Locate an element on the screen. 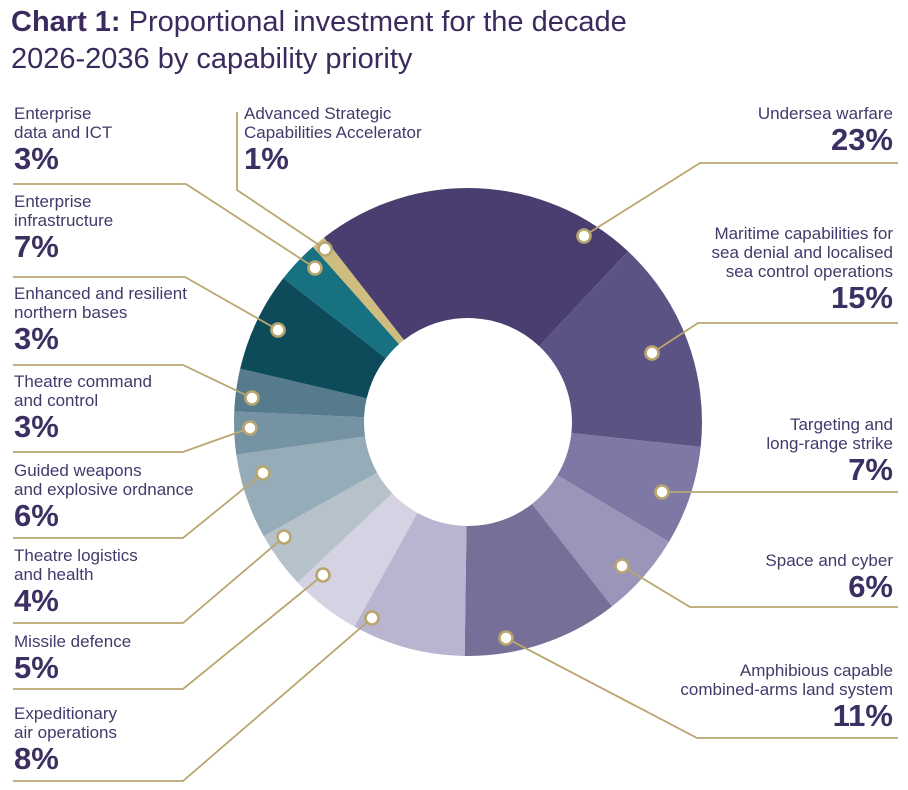  slice-percentage: 11% is located at coordinates (862, 715).